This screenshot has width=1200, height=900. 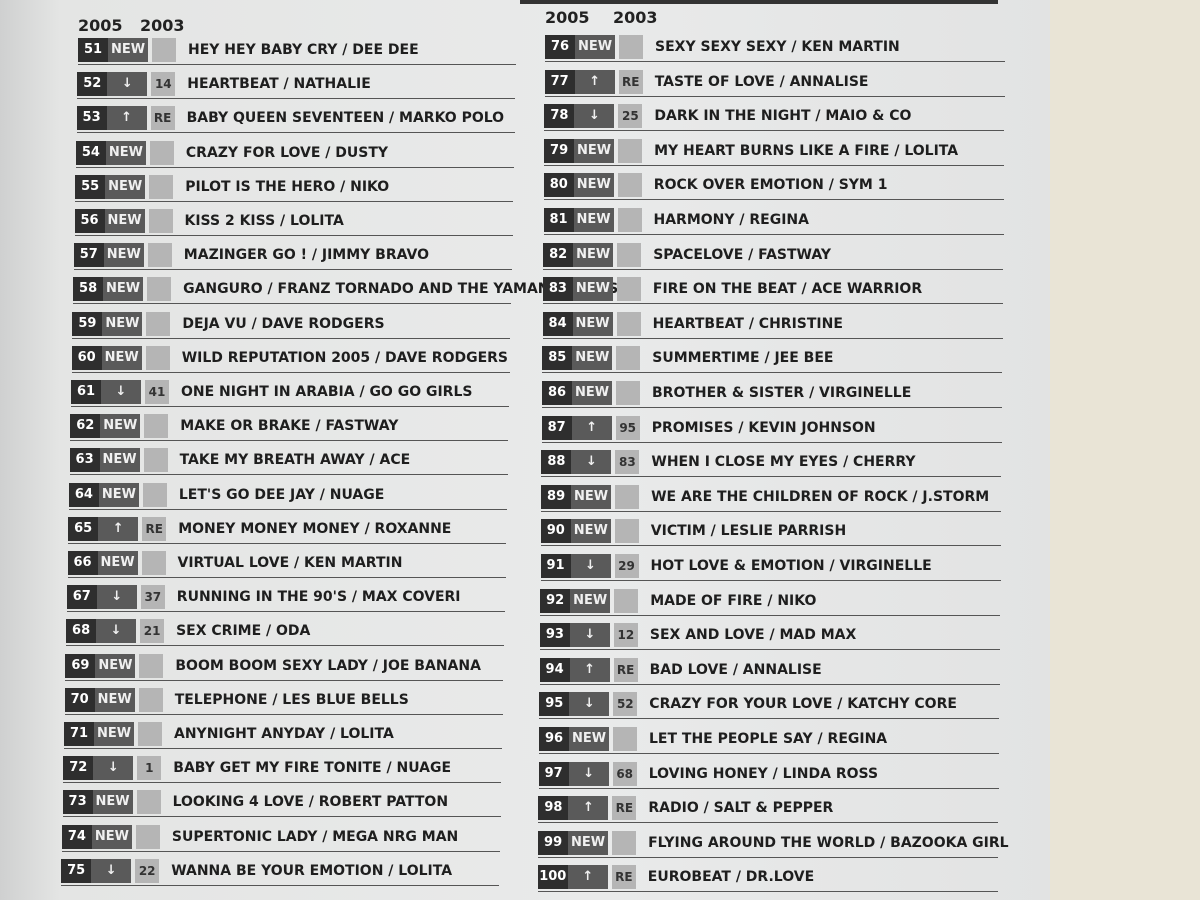 I want to click on song-title: BAD LOVE / ANNALISE, so click(x=735, y=669).